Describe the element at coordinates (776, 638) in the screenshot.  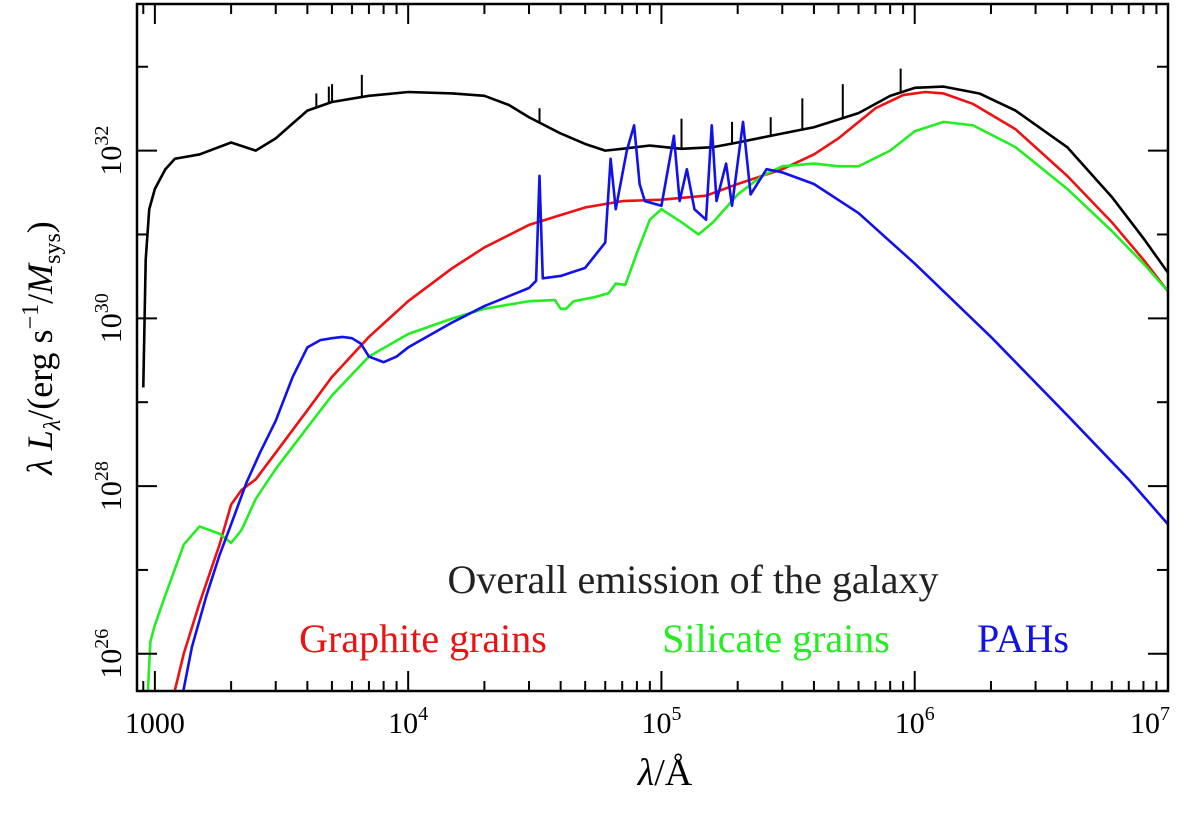
I see `legend-silicate: Silicate grains` at that location.